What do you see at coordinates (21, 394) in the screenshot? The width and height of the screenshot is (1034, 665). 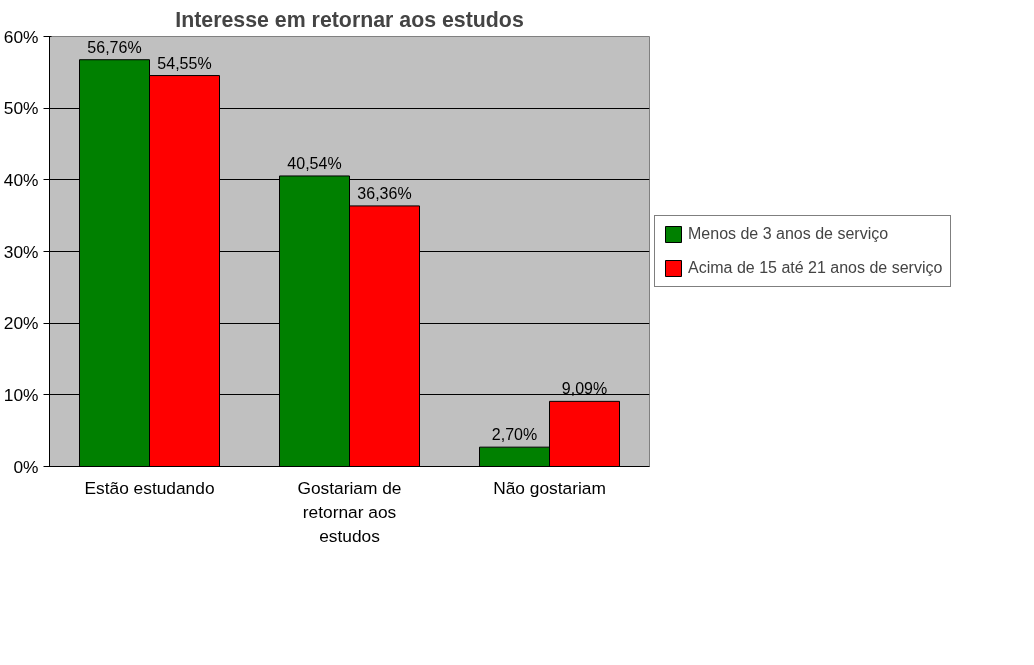 I see `y-tick-label: 10%` at bounding box center [21, 394].